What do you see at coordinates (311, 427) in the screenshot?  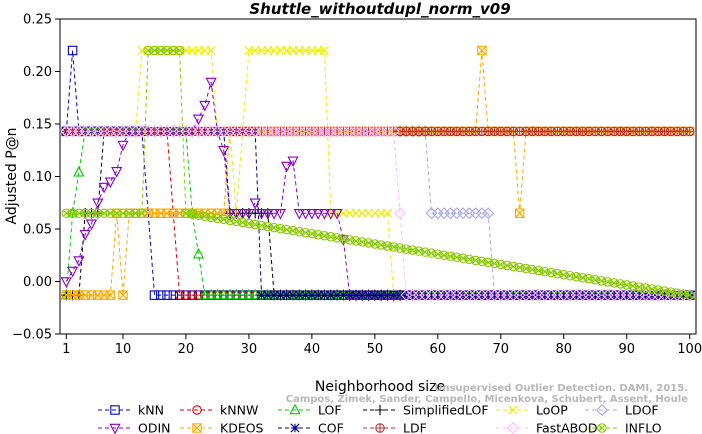 I see `legend-item-cof: COF` at bounding box center [311, 427].